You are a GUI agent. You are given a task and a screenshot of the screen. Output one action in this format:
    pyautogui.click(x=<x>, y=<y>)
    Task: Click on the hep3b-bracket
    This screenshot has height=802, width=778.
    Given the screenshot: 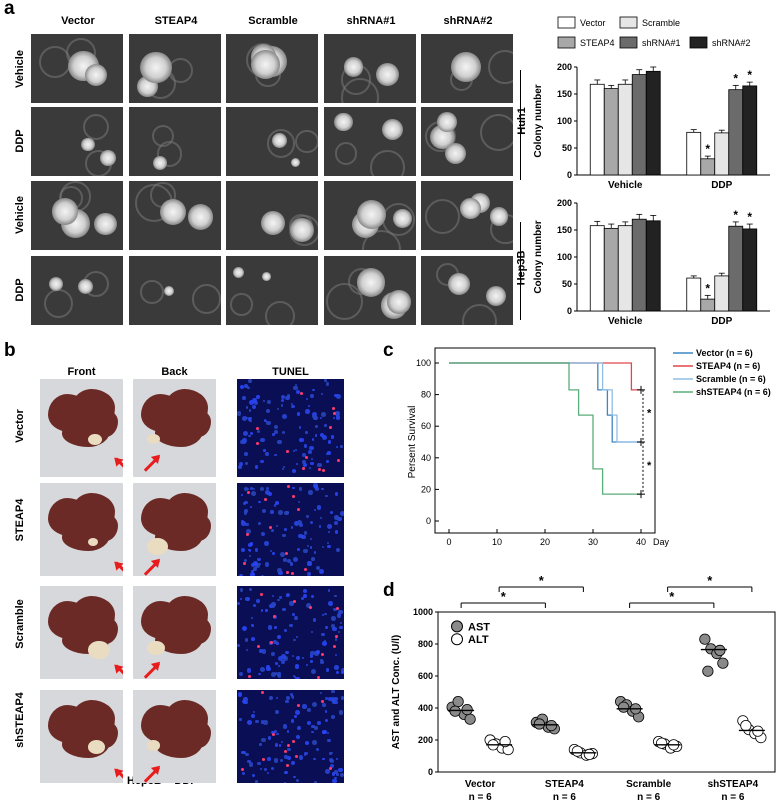 What is the action you would take?
    pyautogui.click(x=520, y=271)
    